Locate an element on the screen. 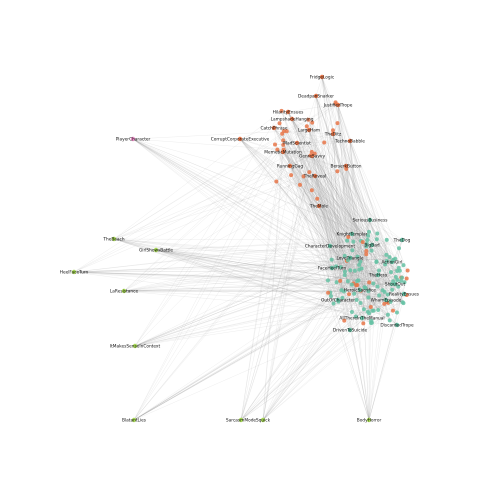  node-label: DeadpanSnarker is located at coordinates (316, 97).